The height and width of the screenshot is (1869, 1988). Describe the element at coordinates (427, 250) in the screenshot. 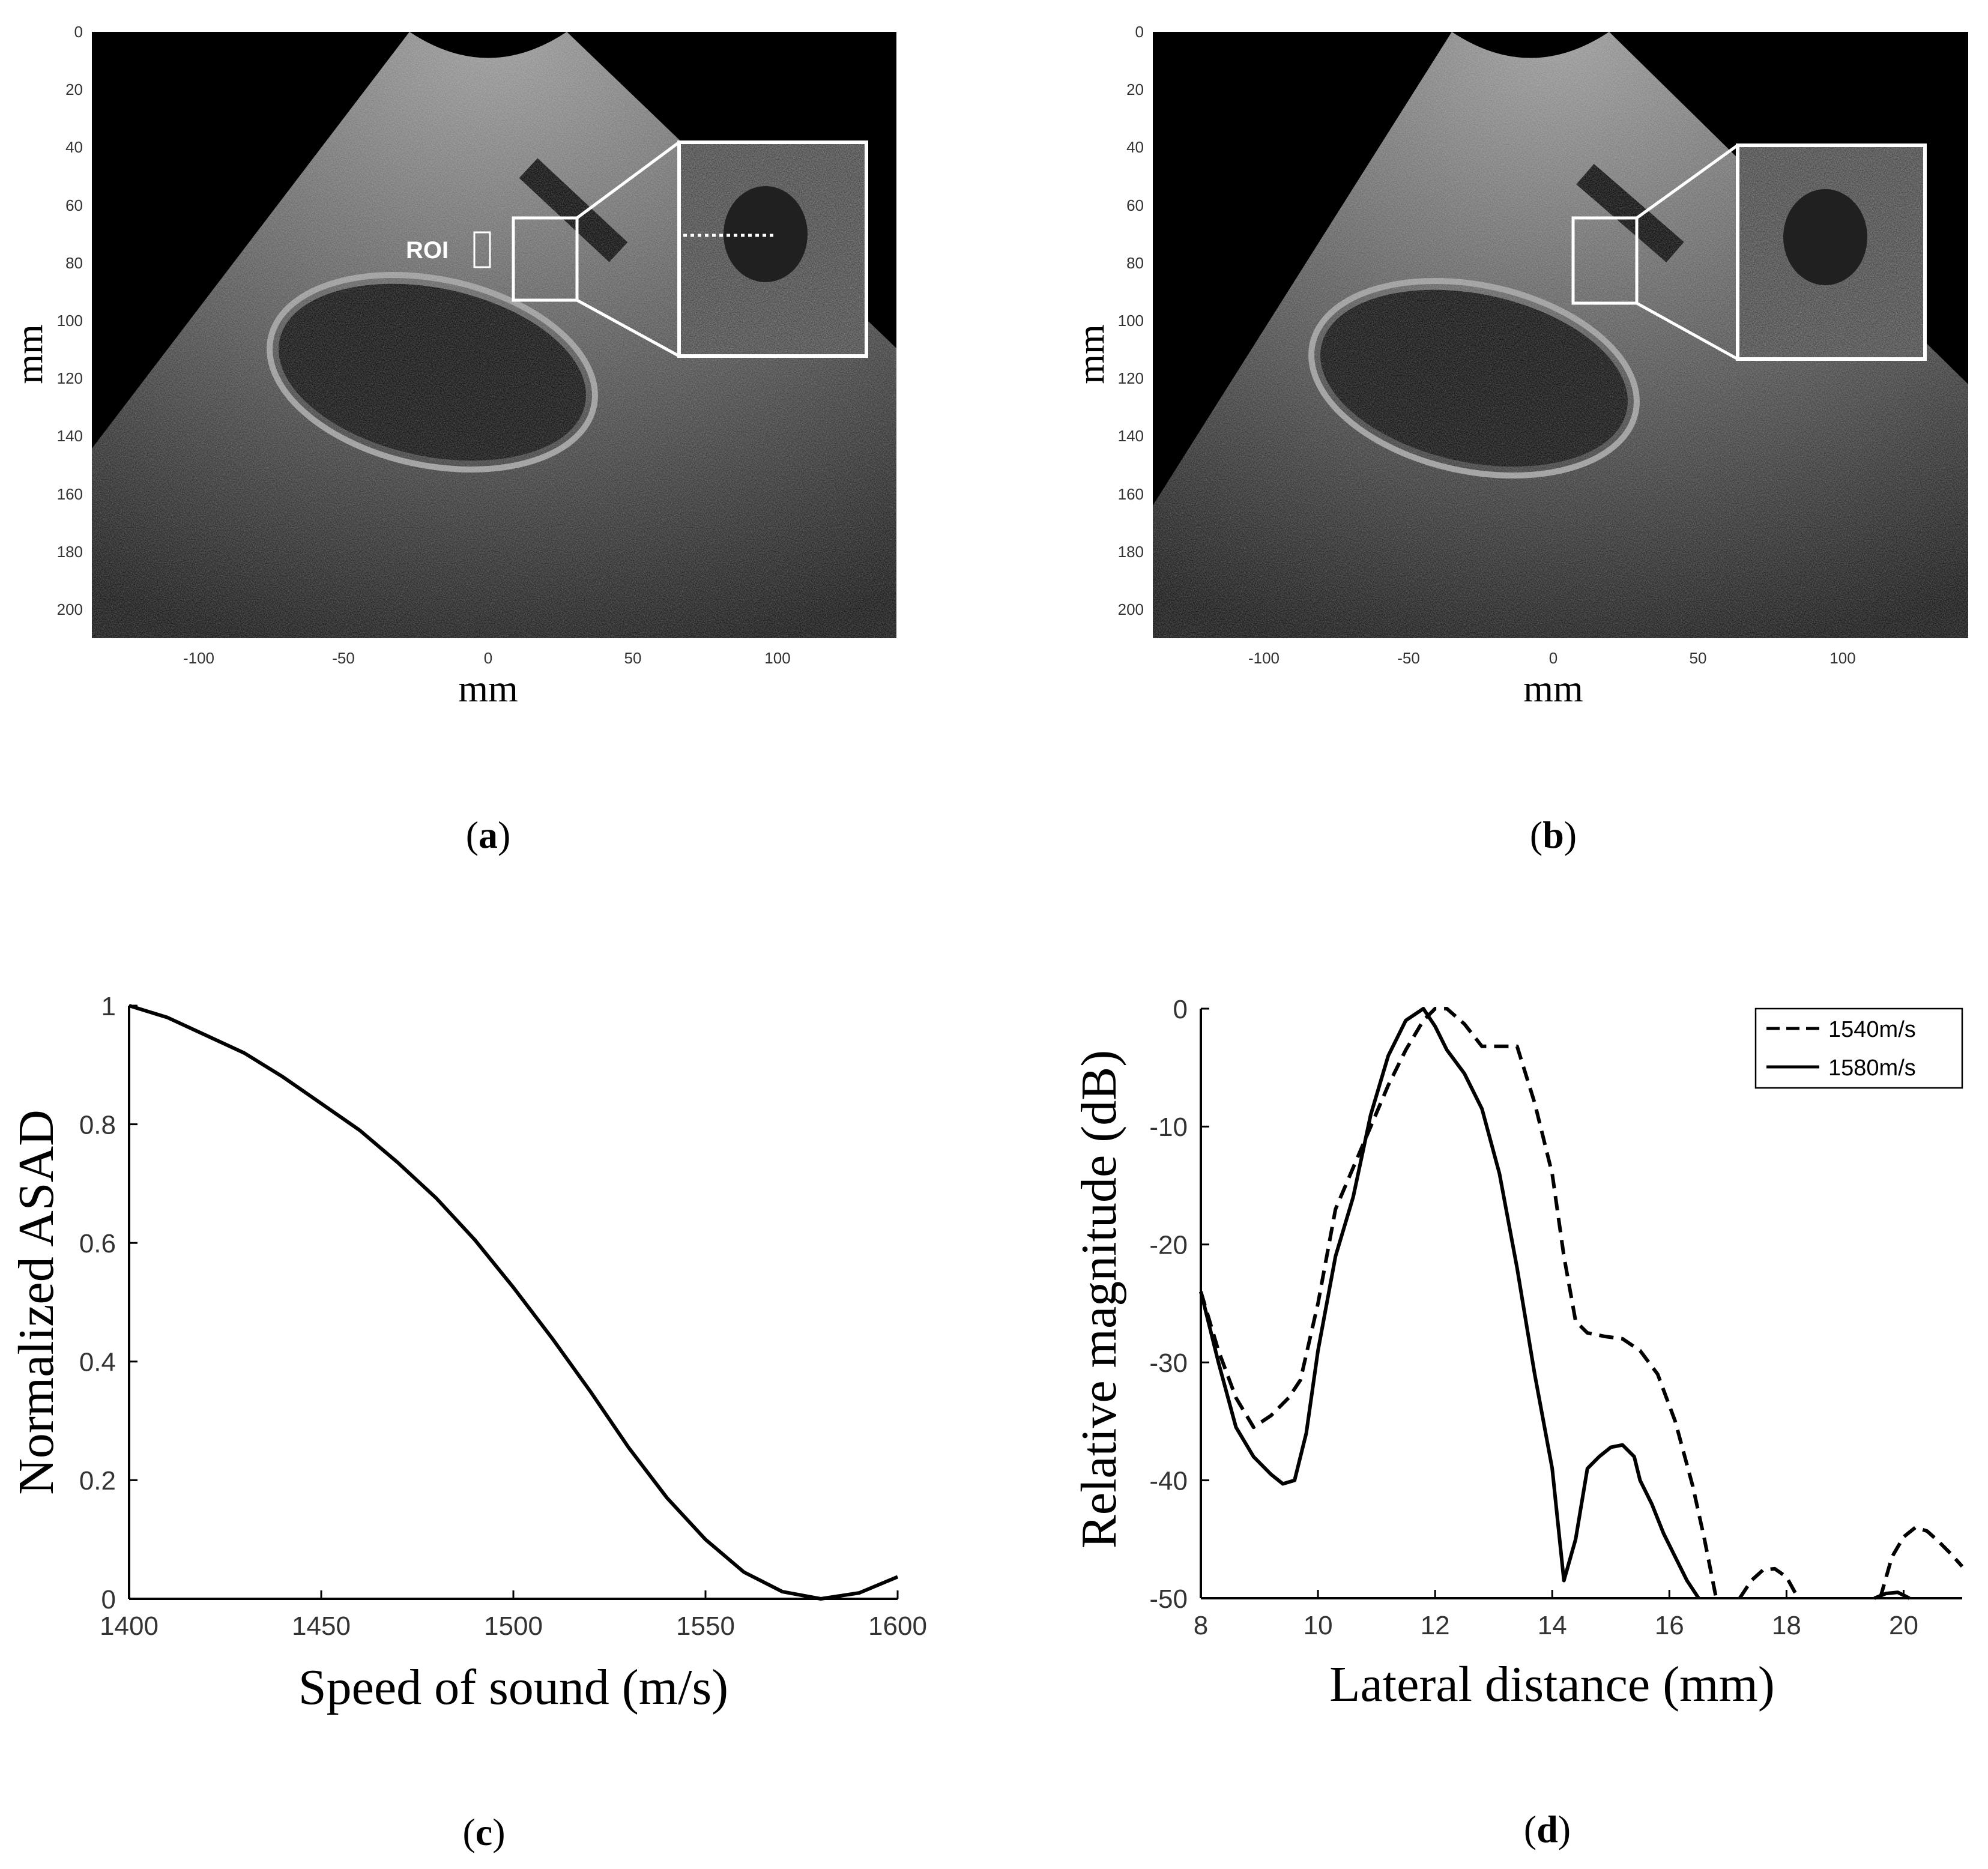

I see `roi-label-a: ROI` at that location.